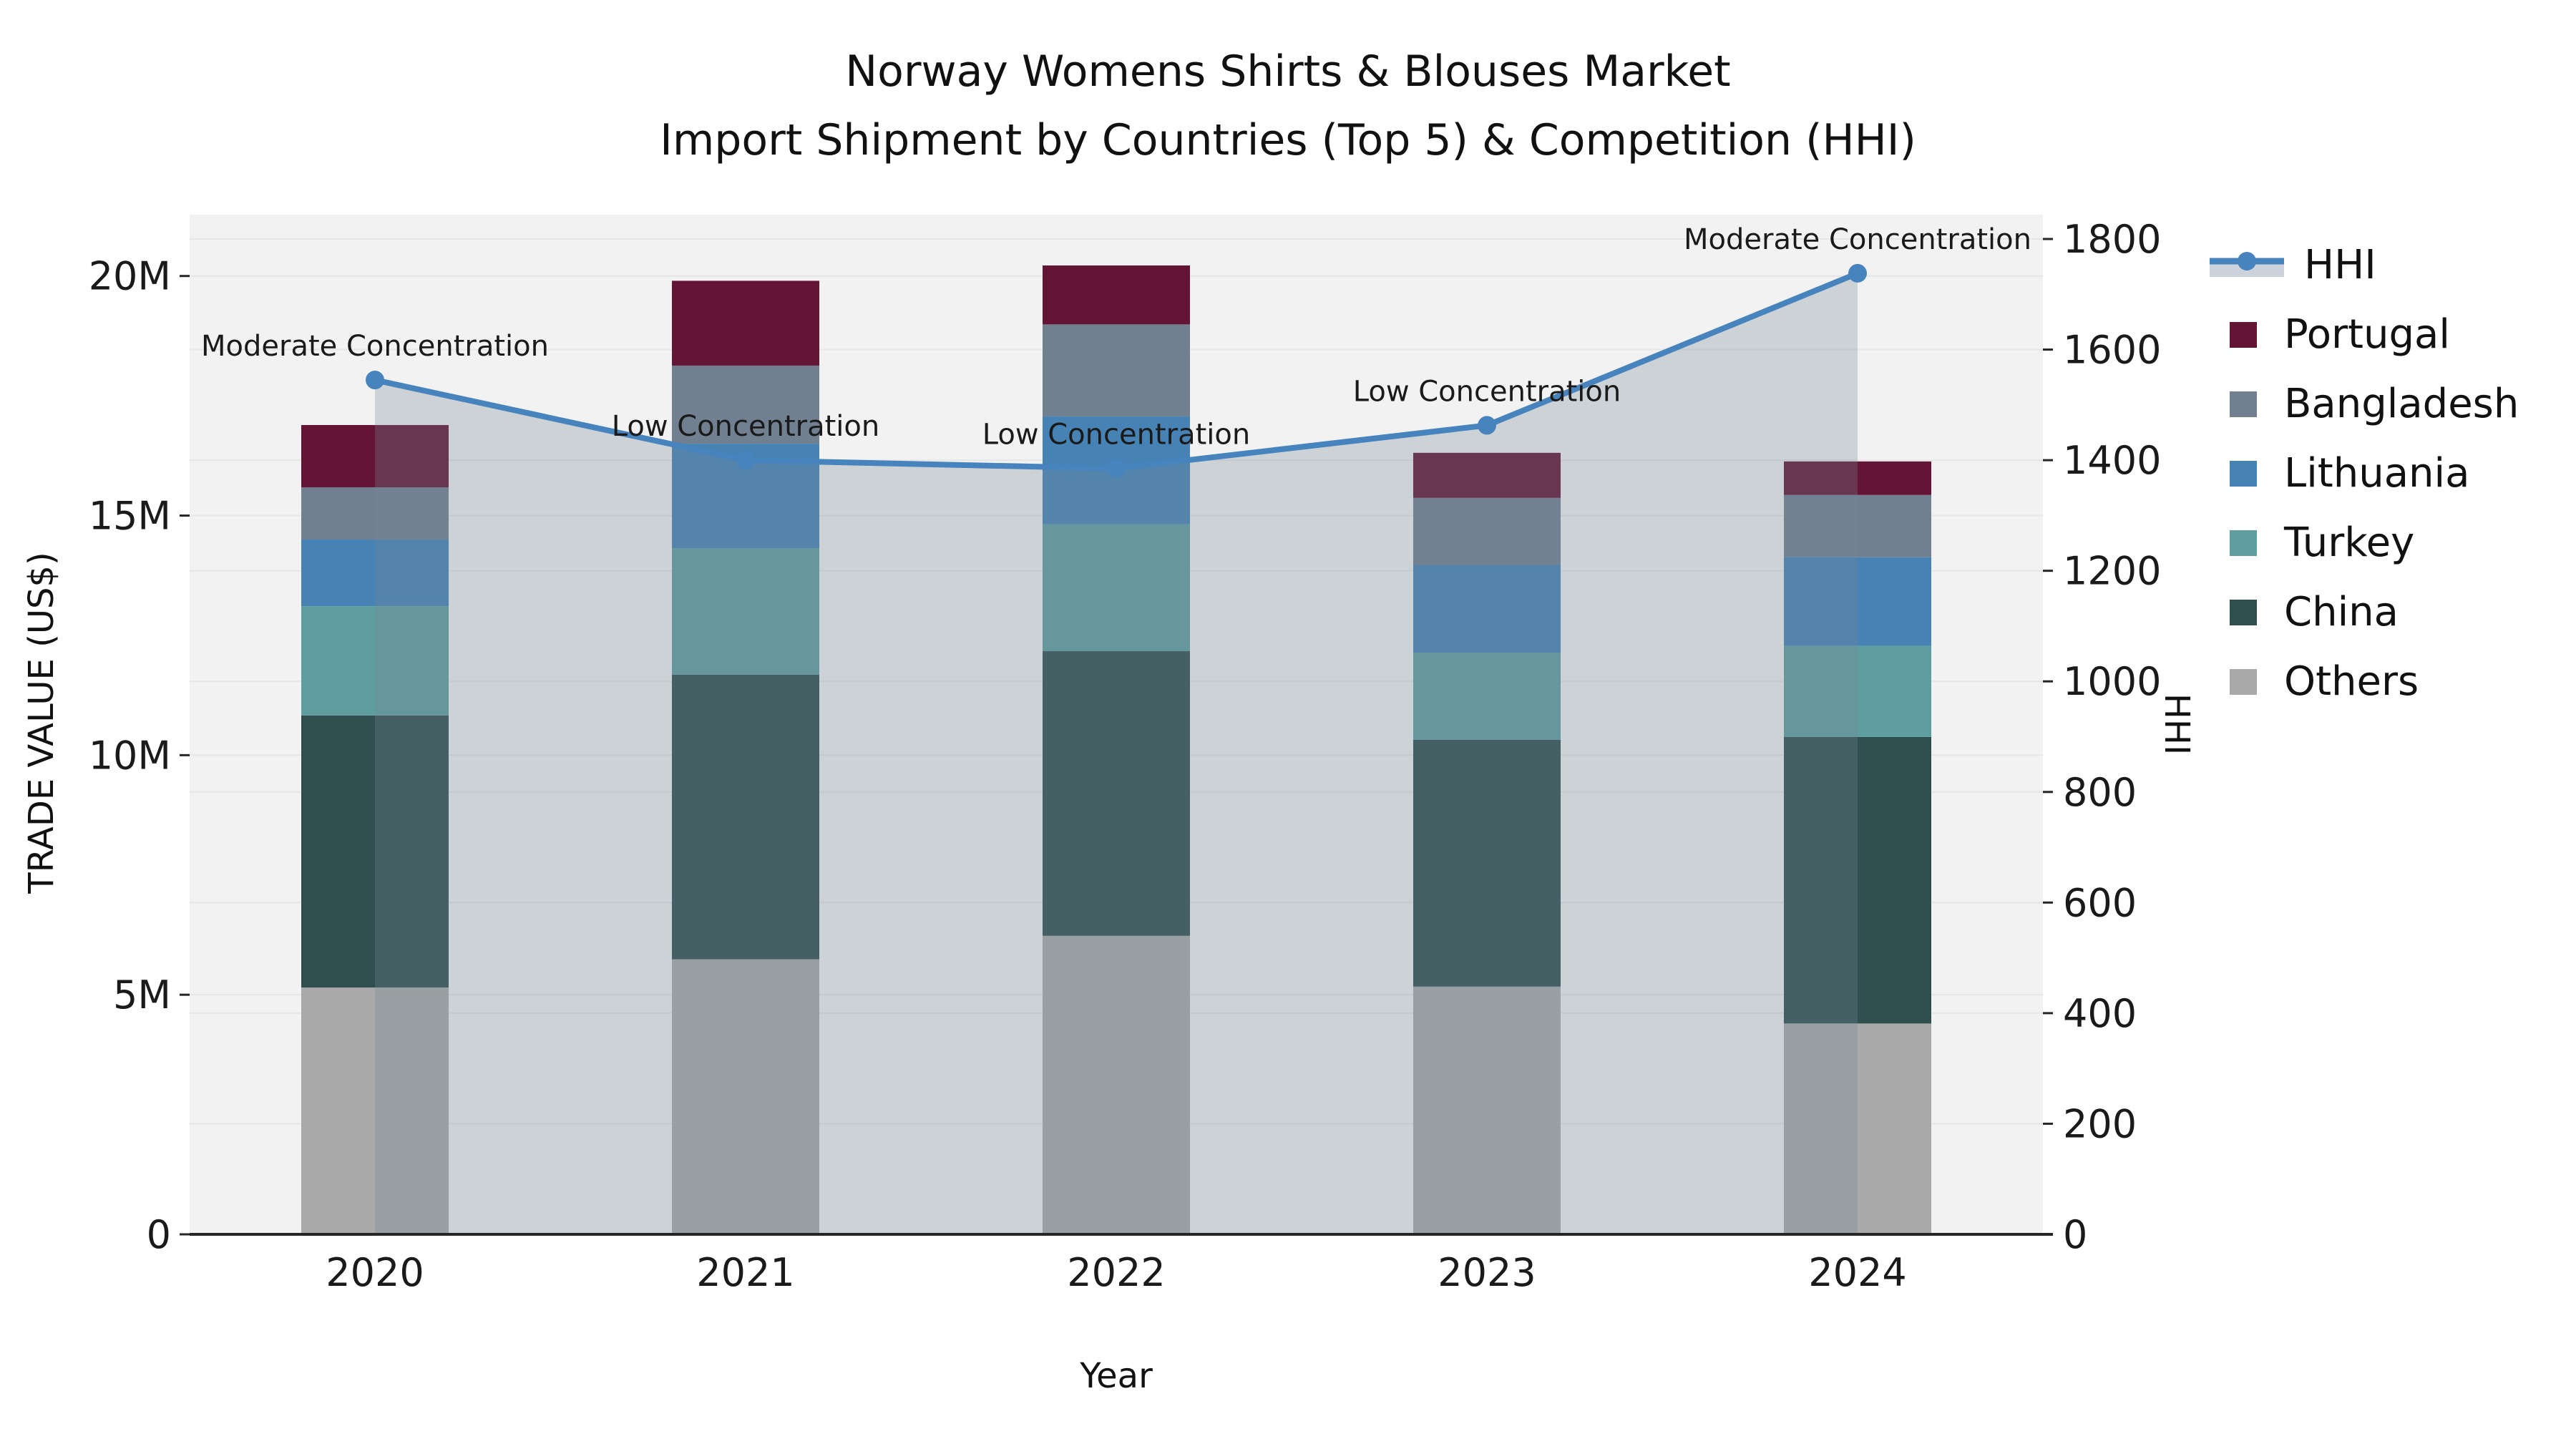 This screenshot has height=1449, width=2576. Describe the element at coordinates (1487, 531) in the screenshot. I see `bar-segment-bangladesh-2023` at that location.